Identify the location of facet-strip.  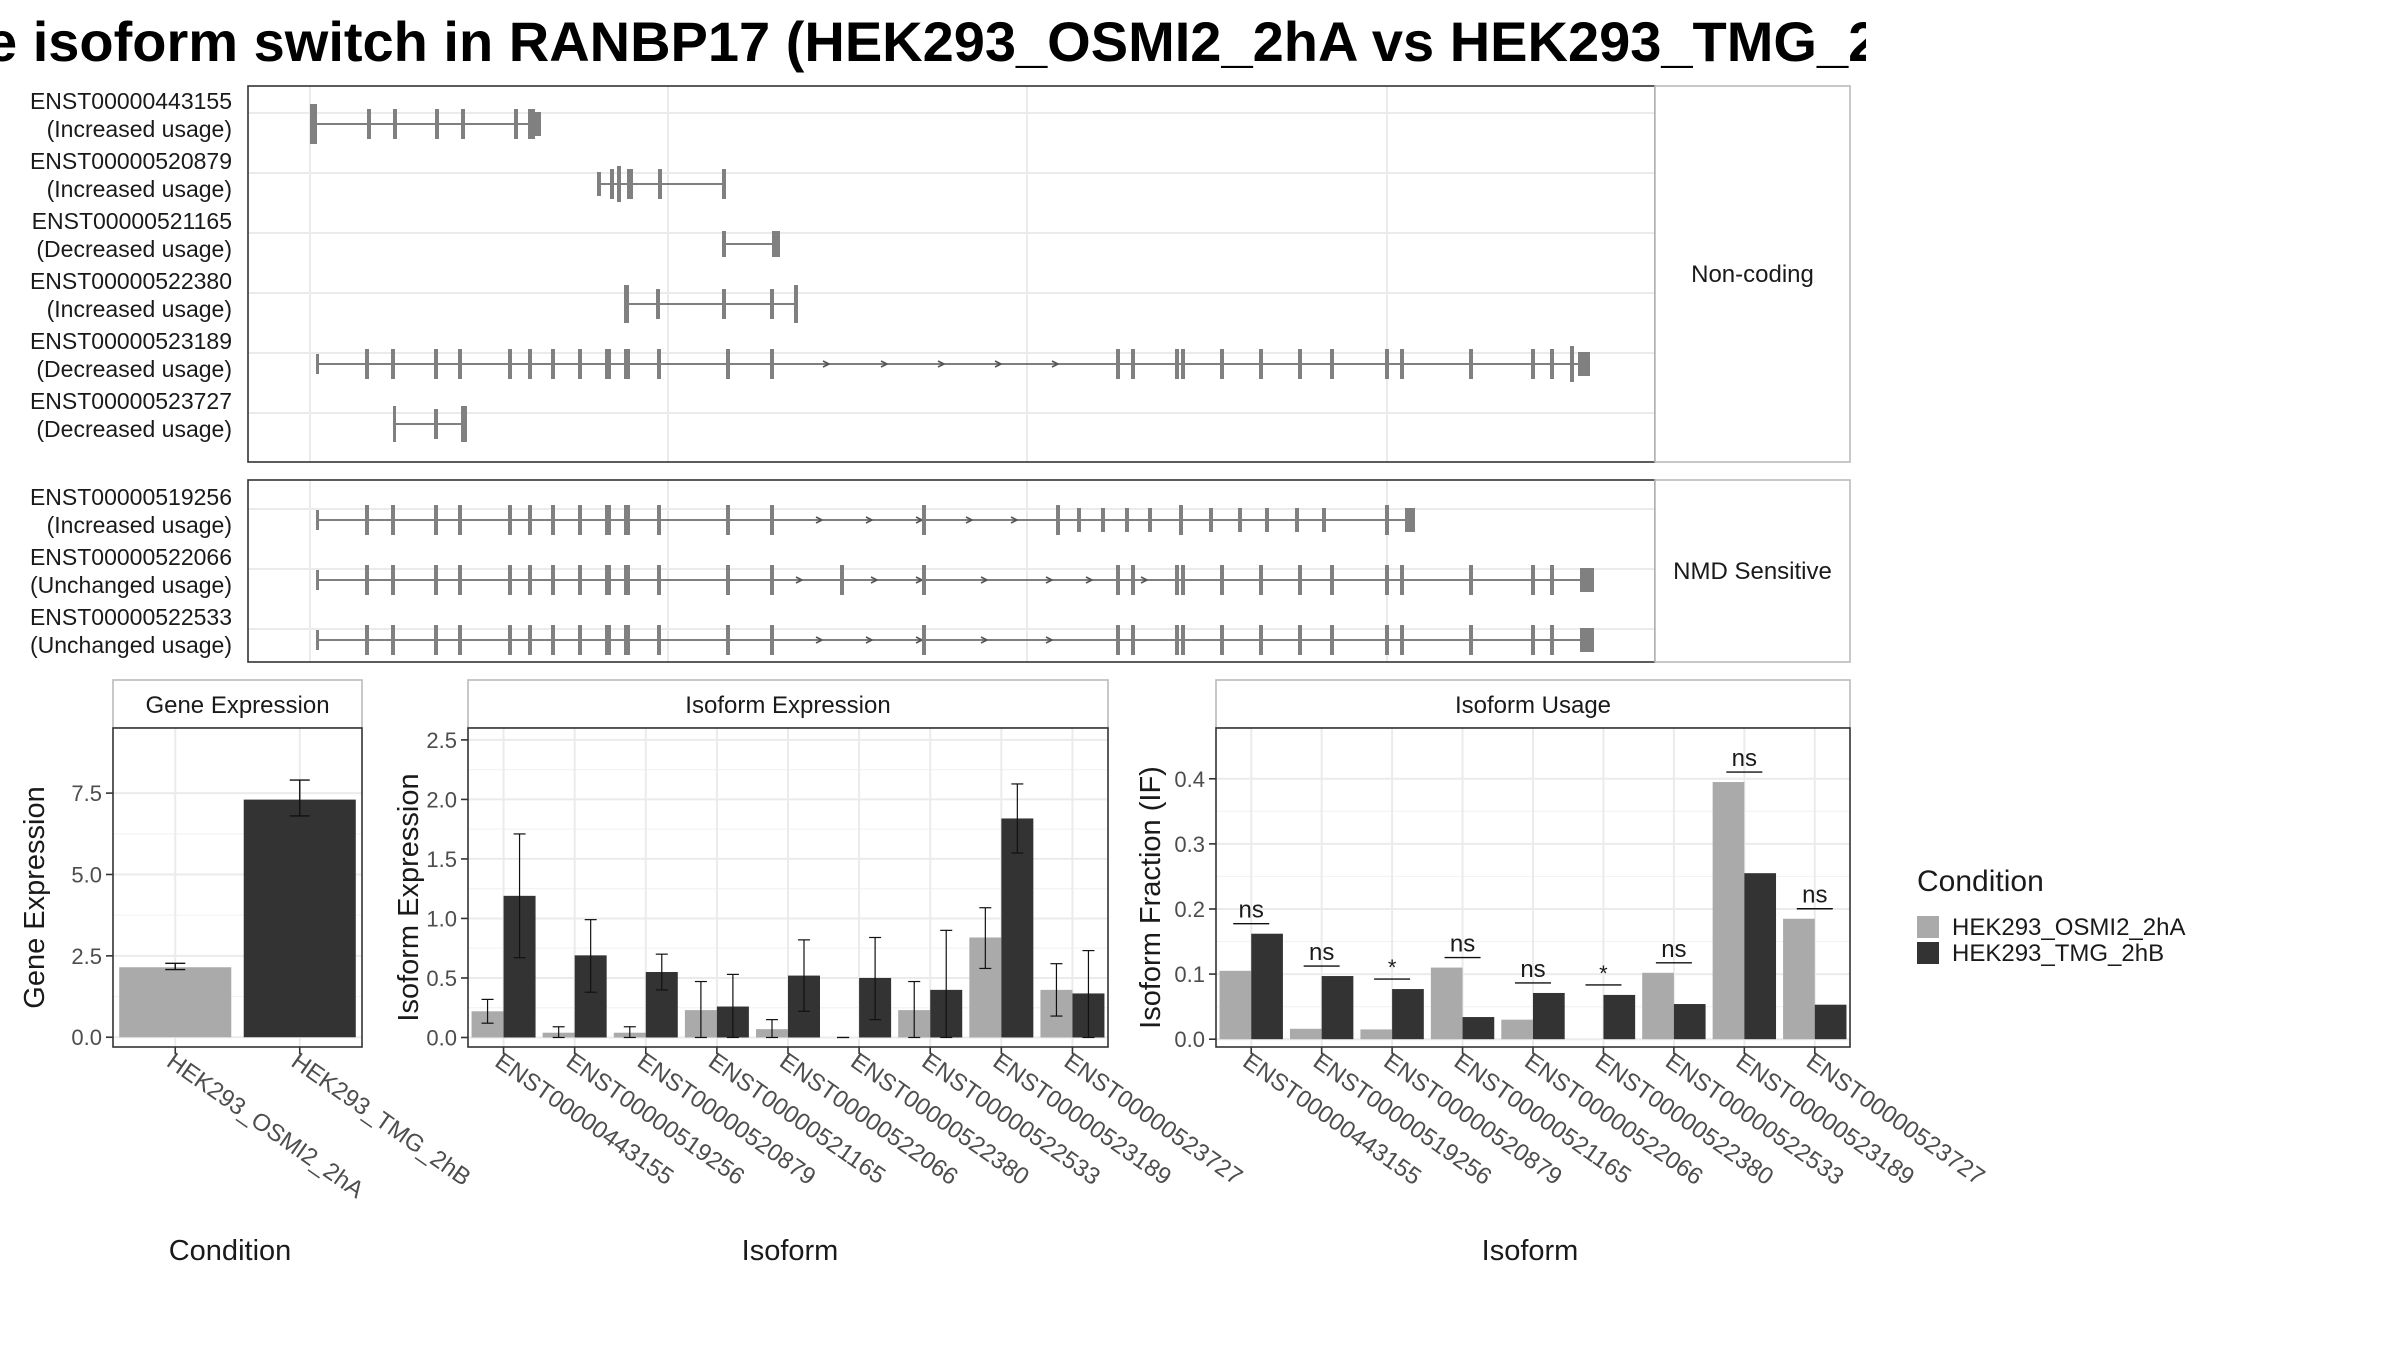
(237, 704).